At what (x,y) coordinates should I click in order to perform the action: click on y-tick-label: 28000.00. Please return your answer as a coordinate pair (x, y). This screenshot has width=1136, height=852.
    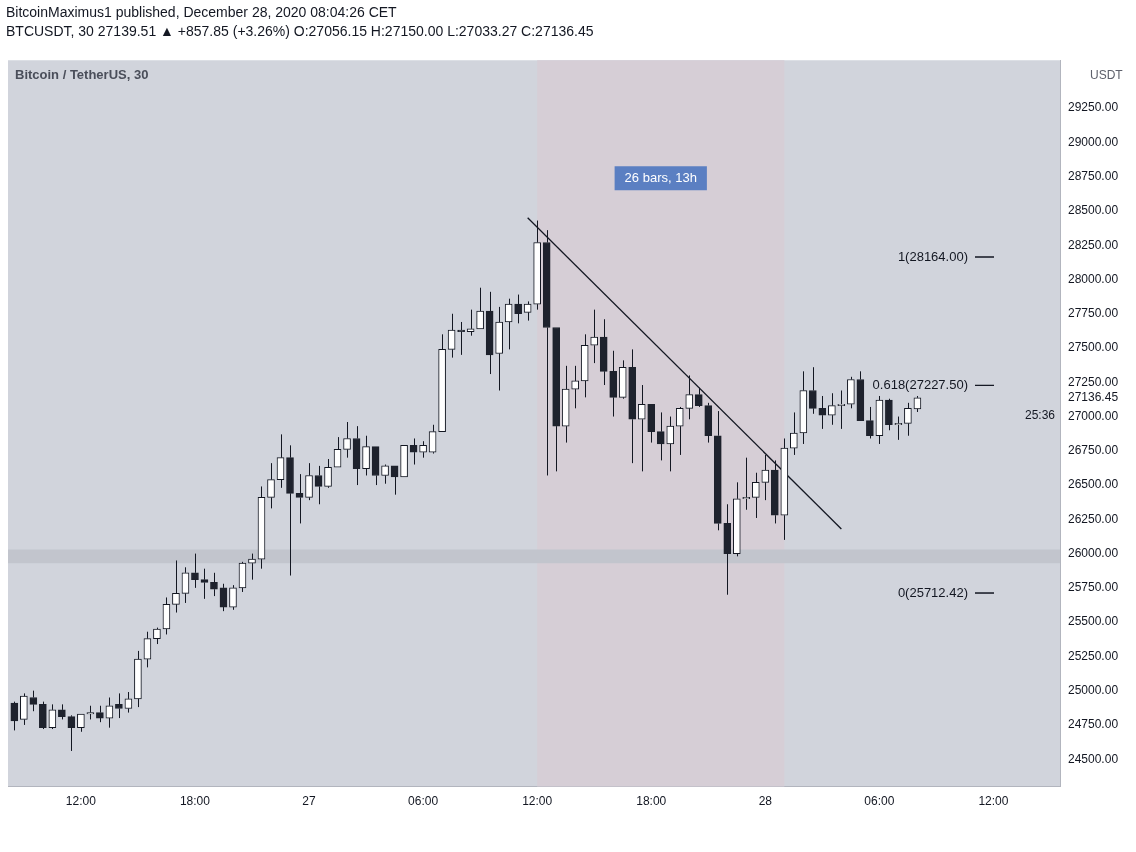
    Looking at the image, I should click on (1093, 278).